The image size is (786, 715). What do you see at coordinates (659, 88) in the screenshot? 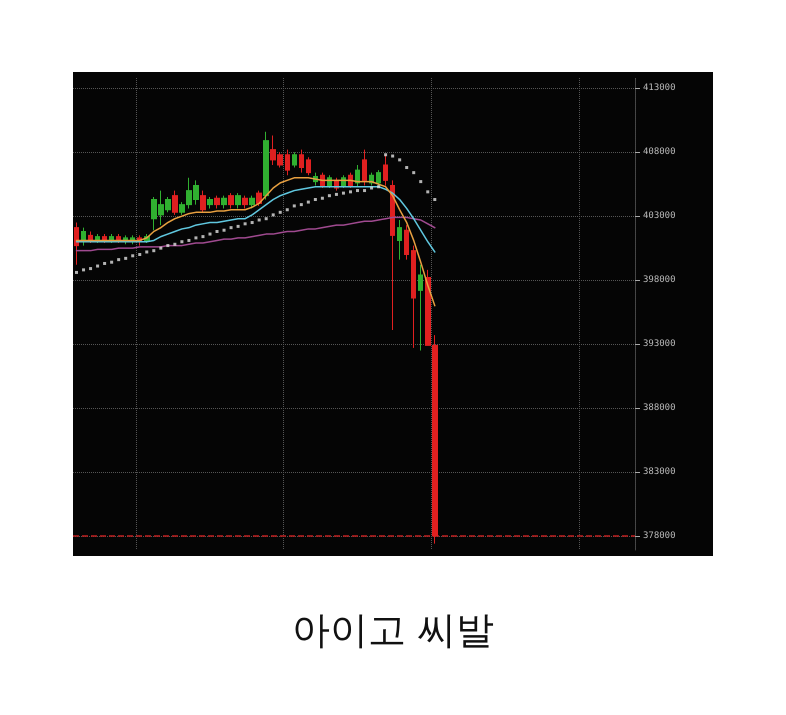
I see `y-tick-label: 413000` at bounding box center [659, 88].